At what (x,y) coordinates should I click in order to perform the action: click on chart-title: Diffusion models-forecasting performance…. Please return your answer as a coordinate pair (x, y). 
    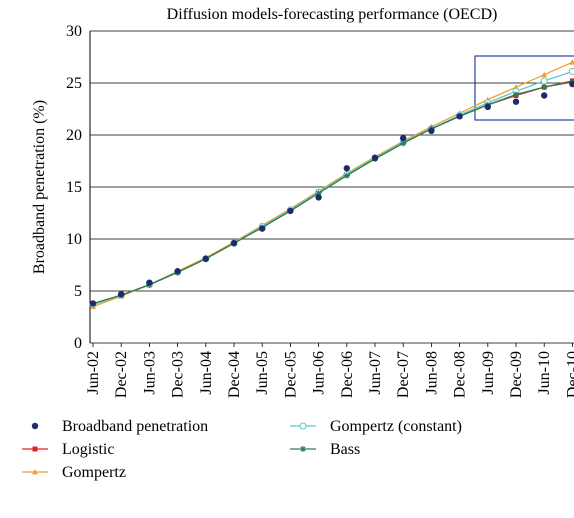
    Looking at the image, I should click on (332, 14).